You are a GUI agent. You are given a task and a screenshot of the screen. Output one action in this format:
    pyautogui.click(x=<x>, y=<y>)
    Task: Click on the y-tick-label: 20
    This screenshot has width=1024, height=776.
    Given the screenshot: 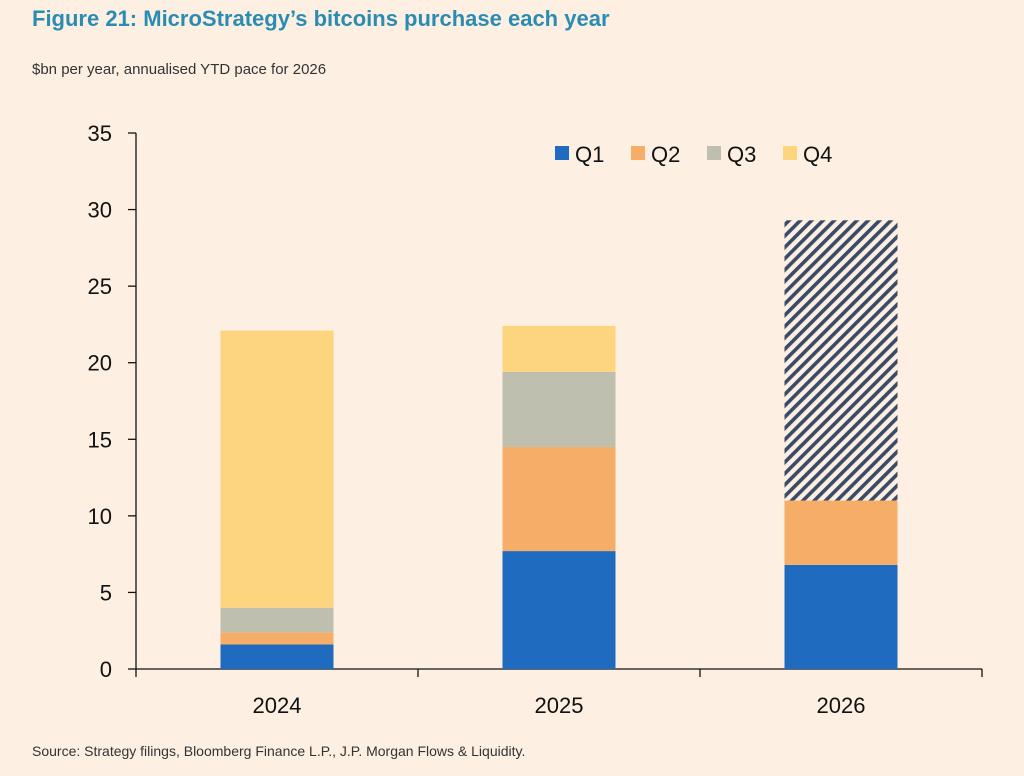 What is the action you would take?
    pyautogui.click(x=100, y=363)
    